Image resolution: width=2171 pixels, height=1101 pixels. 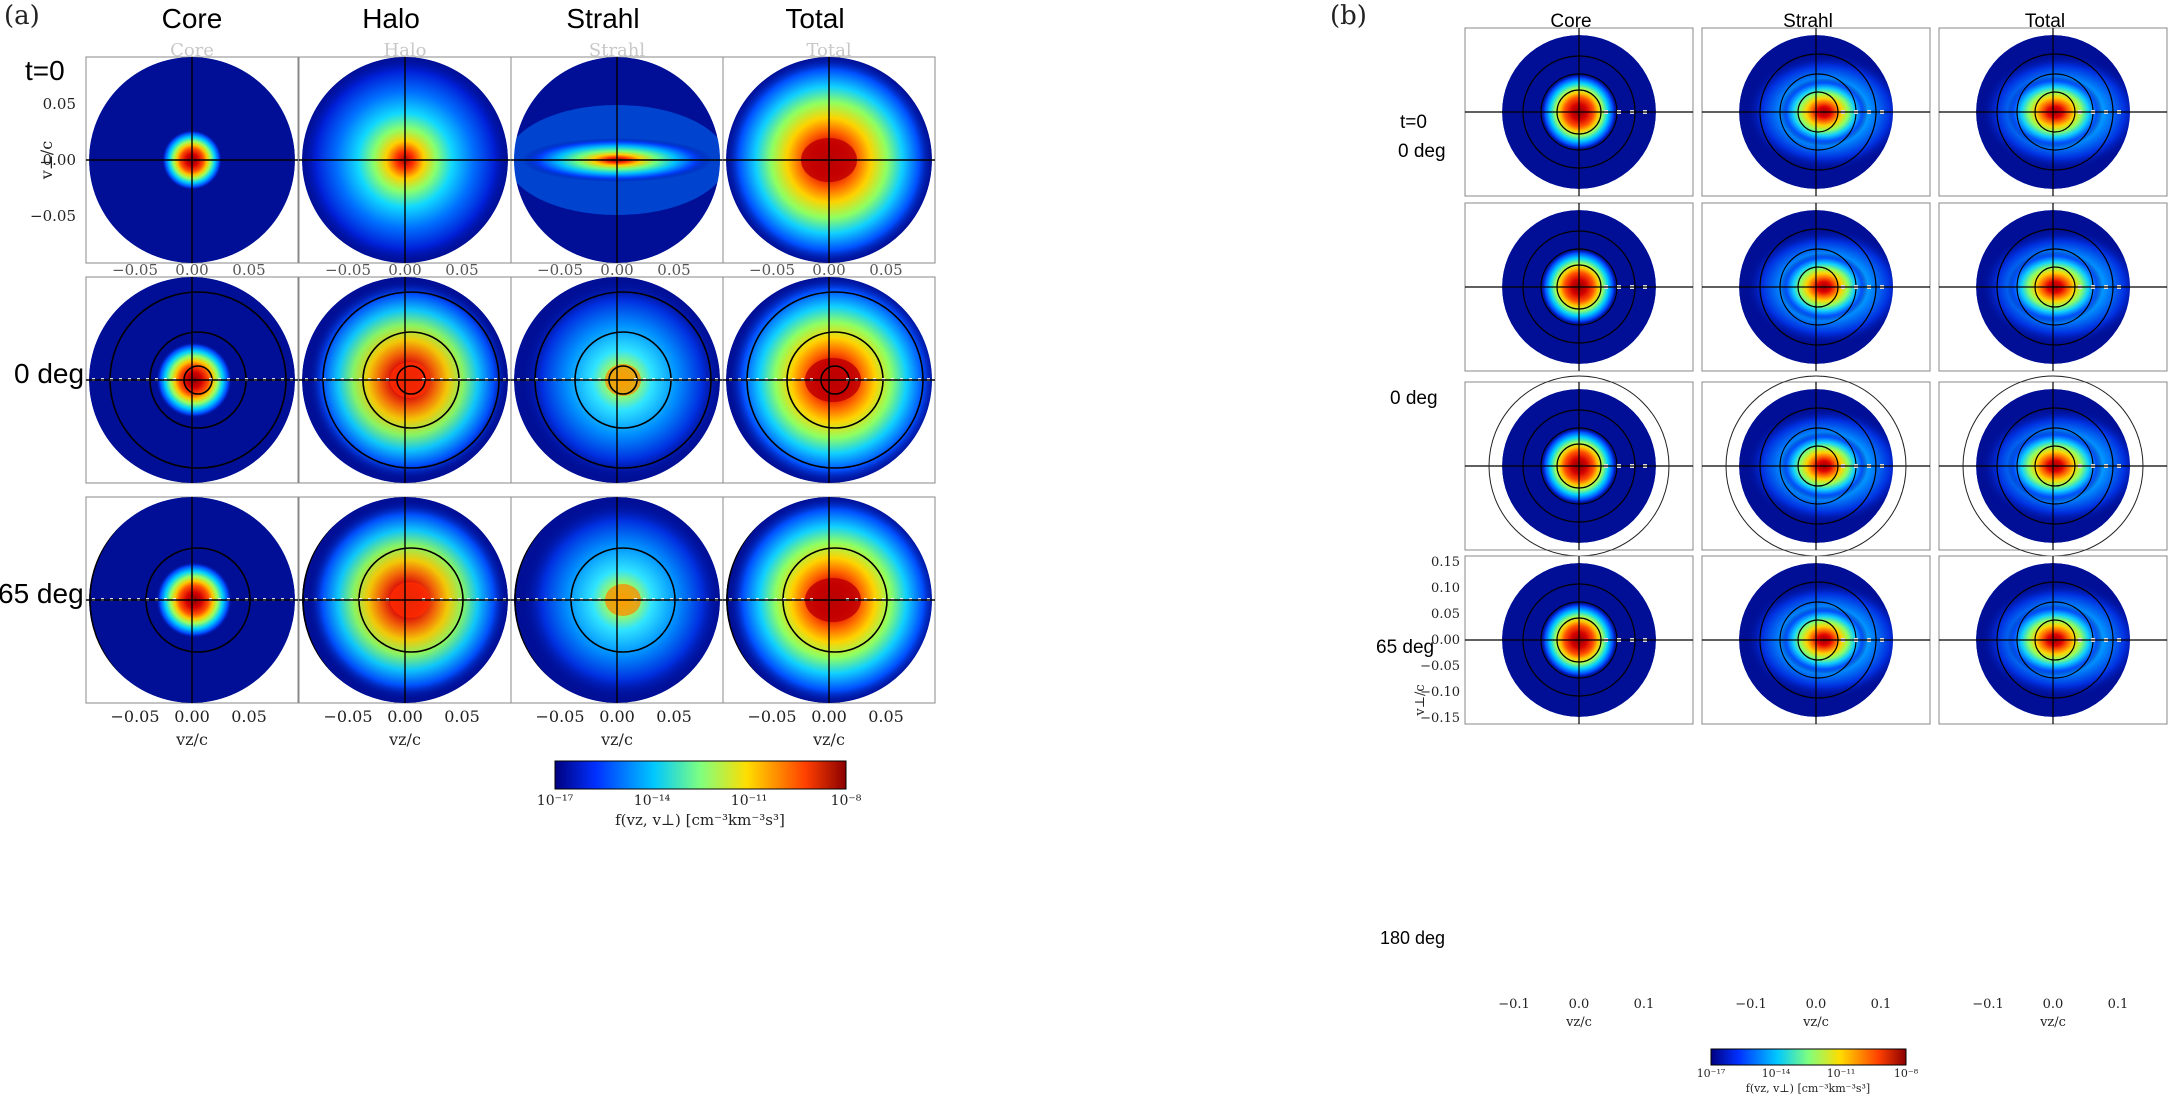 I want to click on panel-a-label: (a), so click(x=22, y=16).